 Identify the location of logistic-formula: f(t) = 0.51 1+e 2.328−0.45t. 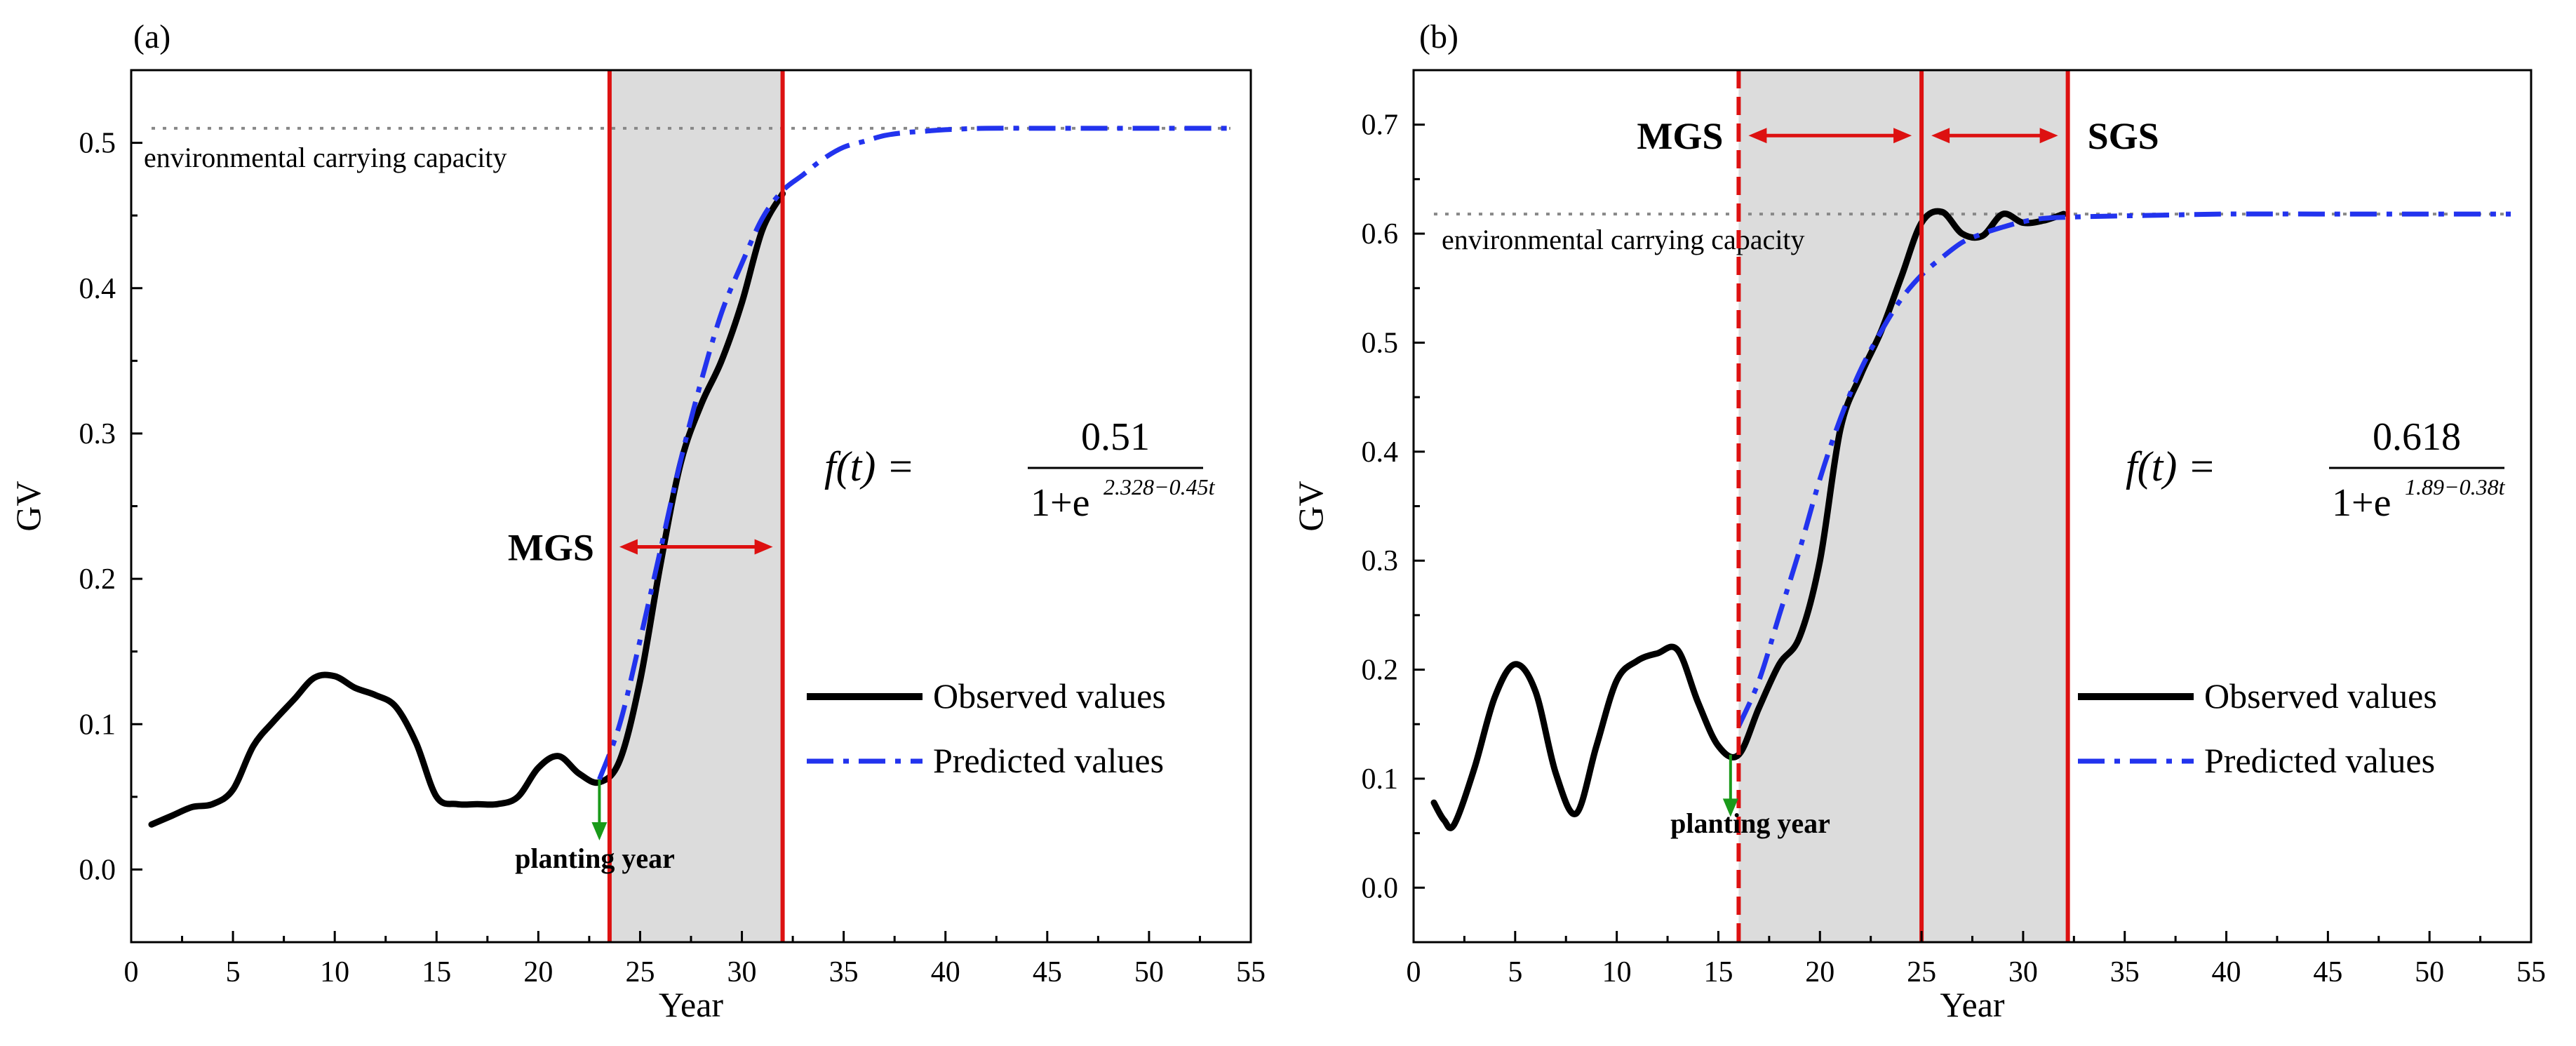
(1020, 470).